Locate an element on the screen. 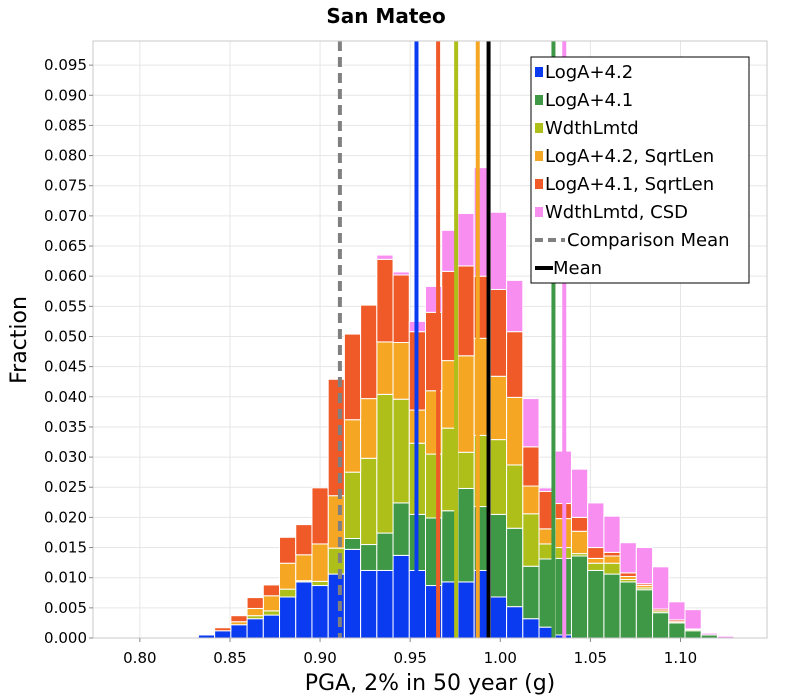 This screenshot has width=800, height=700. y-tick-label: 0.030 is located at coordinates (65, 457).